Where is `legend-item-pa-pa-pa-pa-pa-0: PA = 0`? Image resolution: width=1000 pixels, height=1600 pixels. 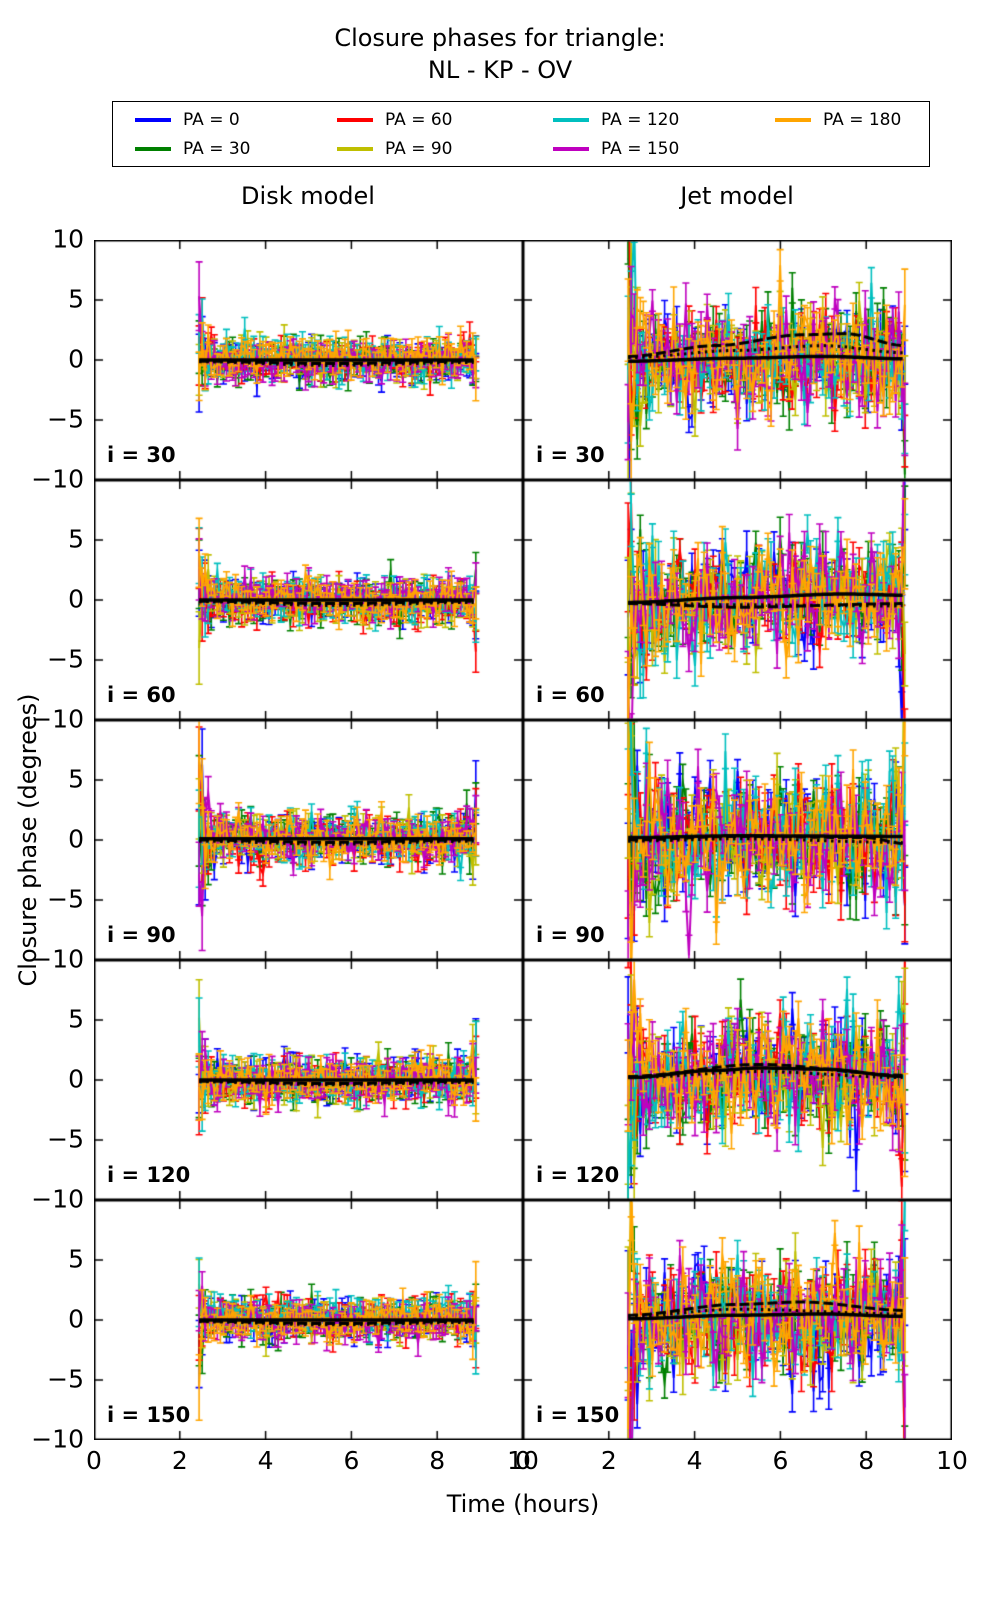
legend-item-pa-pa-pa-pa-pa-0: PA = 0 is located at coordinates (187, 120).